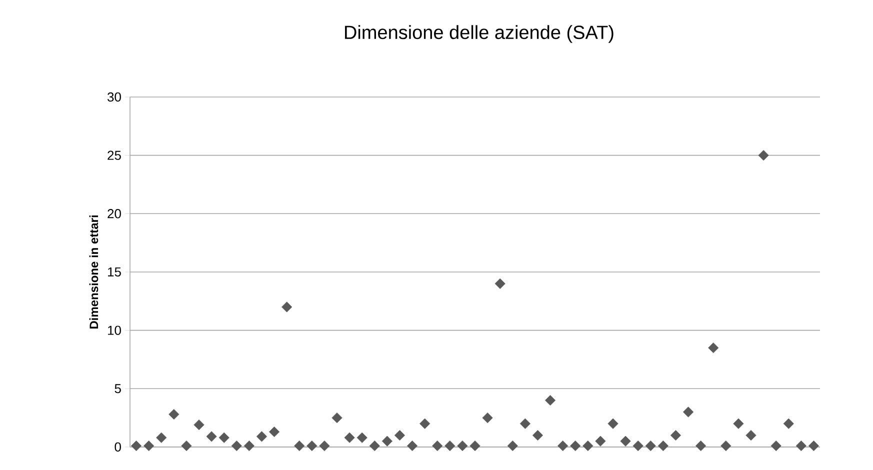 This screenshot has width=873, height=470. What do you see at coordinates (117, 447) in the screenshot?
I see `y-tick-label: 0` at bounding box center [117, 447].